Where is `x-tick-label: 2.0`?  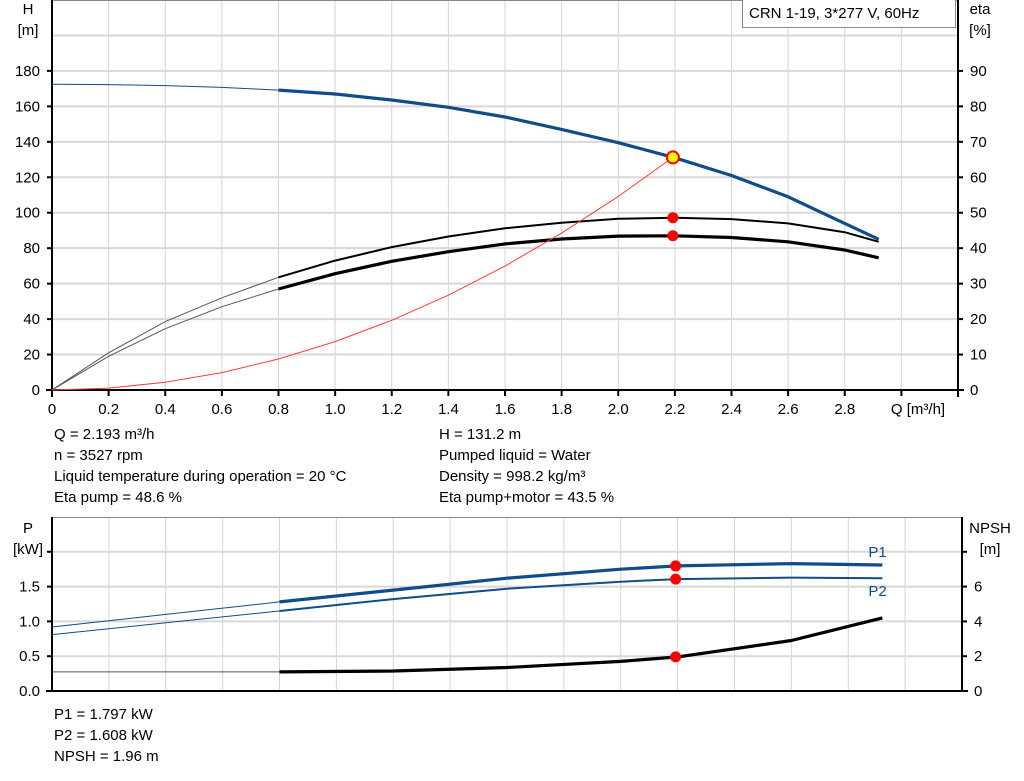
x-tick-label: 2.0 is located at coordinates (618, 409).